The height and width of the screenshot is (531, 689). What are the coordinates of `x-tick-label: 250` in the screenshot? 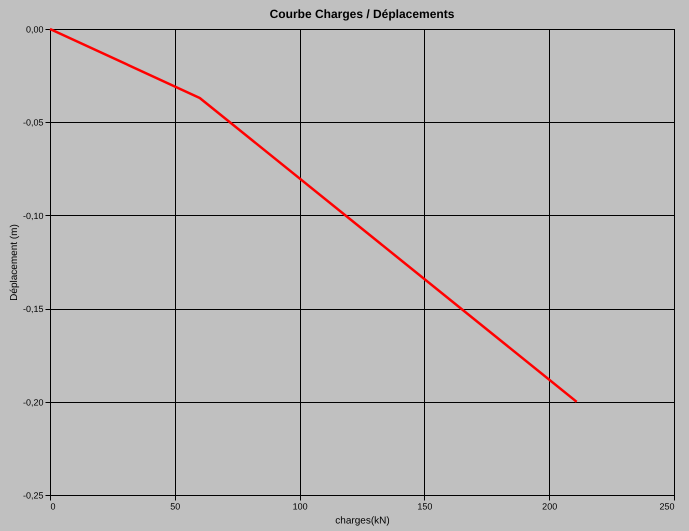 It's located at (666, 507).